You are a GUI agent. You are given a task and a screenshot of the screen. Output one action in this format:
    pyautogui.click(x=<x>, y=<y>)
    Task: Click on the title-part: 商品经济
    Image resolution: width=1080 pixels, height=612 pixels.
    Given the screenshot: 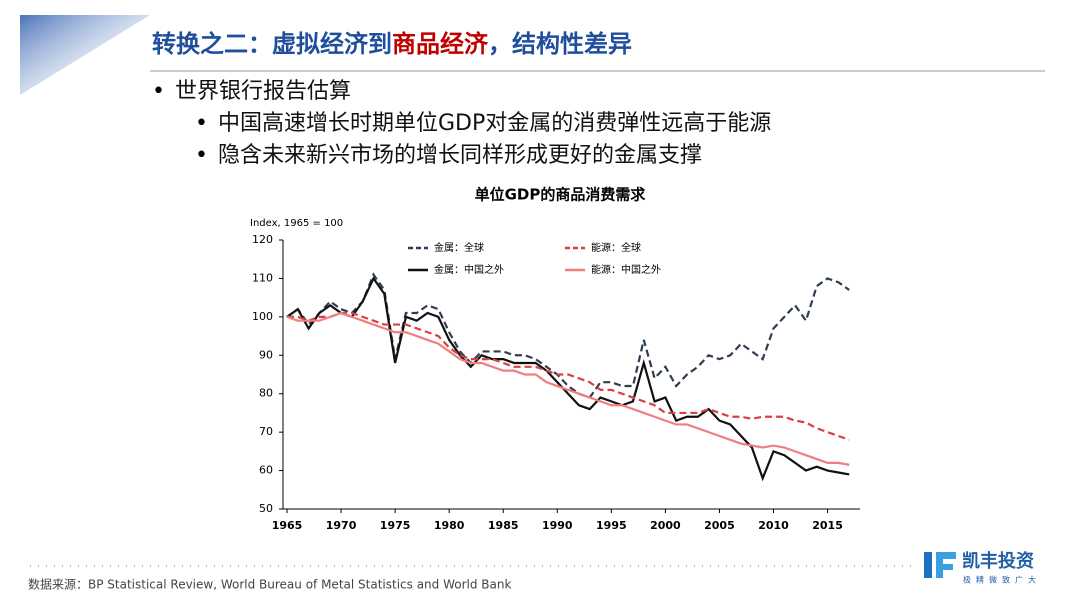 What is the action you would take?
    pyautogui.click(x=440, y=44)
    